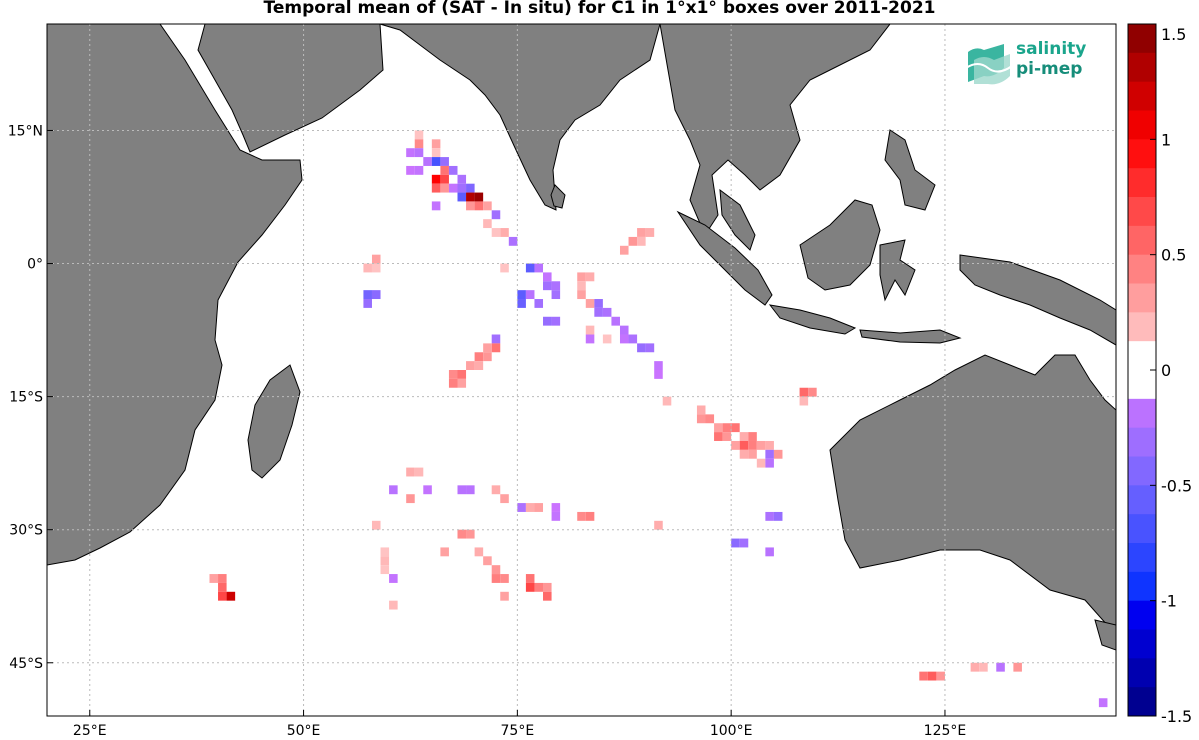 The width and height of the screenshot is (1199, 740). What do you see at coordinates (945, 731) in the screenshot?
I see `lon-tick-label: 125°E` at bounding box center [945, 731].